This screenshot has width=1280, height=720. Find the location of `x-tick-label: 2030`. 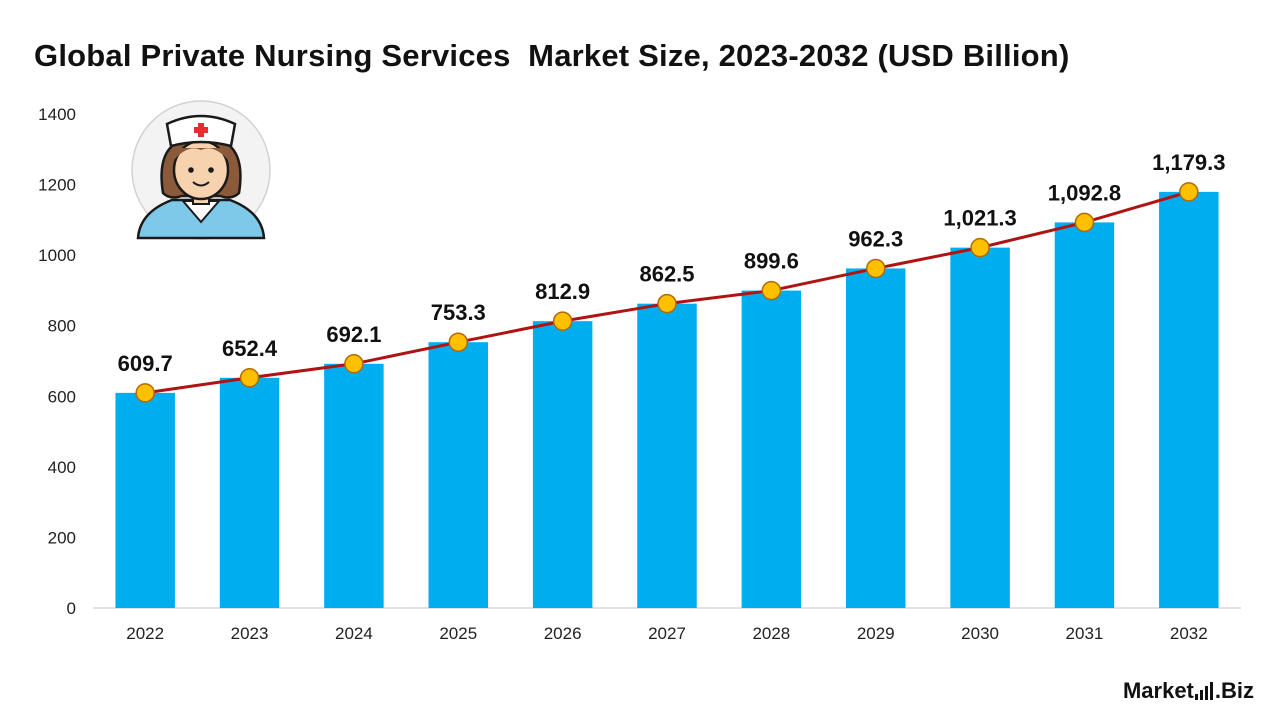

x-tick-label: 2030 is located at coordinates (980, 633).